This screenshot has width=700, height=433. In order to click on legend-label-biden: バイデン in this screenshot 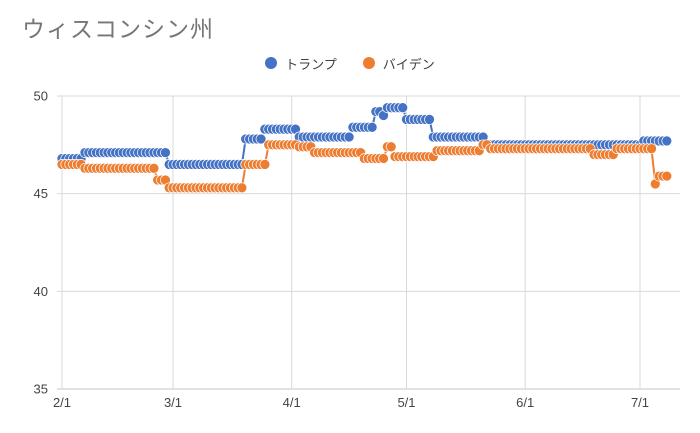, I will do `click(408, 64)`.